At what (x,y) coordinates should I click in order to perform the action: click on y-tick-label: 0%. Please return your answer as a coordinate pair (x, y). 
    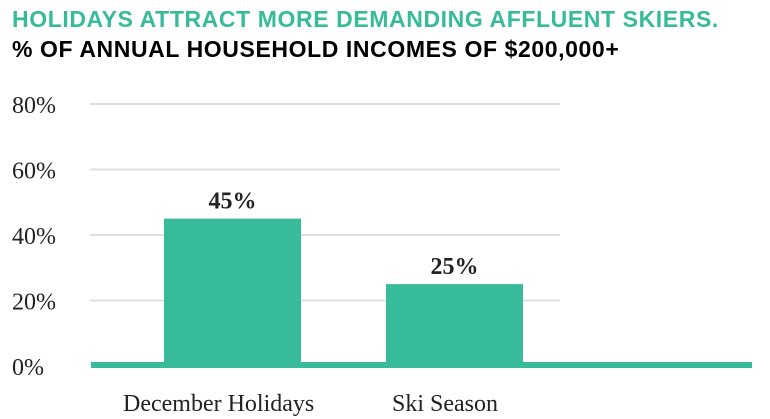
    Looking at the image, I should click on (28, 368).